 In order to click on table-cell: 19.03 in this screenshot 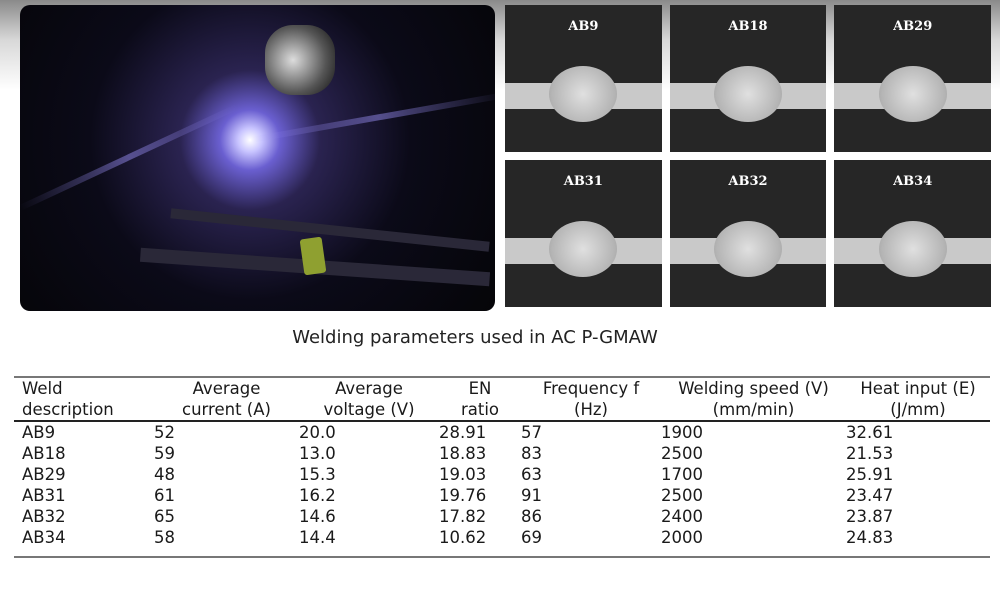, I will do `click(463, 474)`.